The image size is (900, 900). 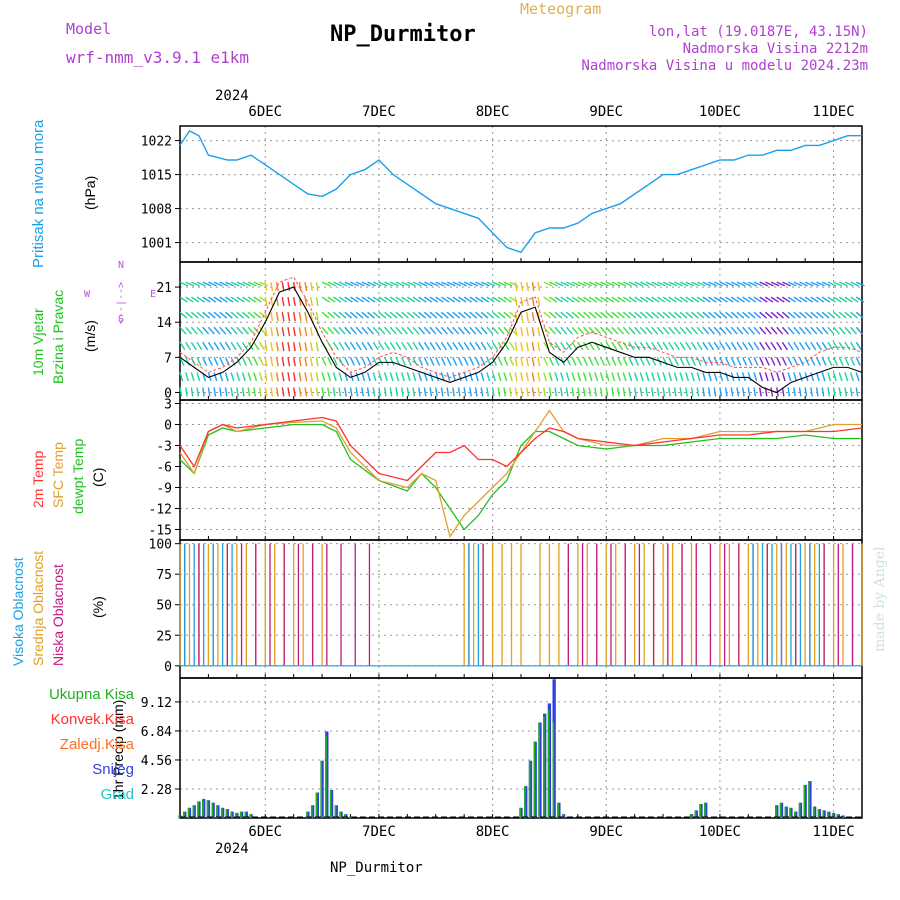 What do you see at coordinates (164, 468) in the screenshot?
I see `ytick-label-temp-3: -6` at bounding box center [164, 468].